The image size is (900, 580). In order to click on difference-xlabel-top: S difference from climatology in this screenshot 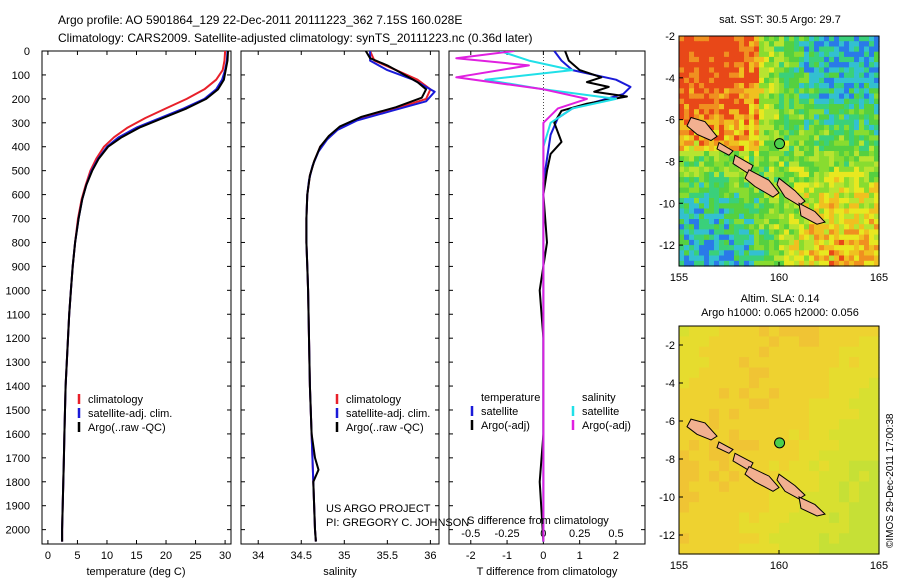, I will do `click(538, 521)`.